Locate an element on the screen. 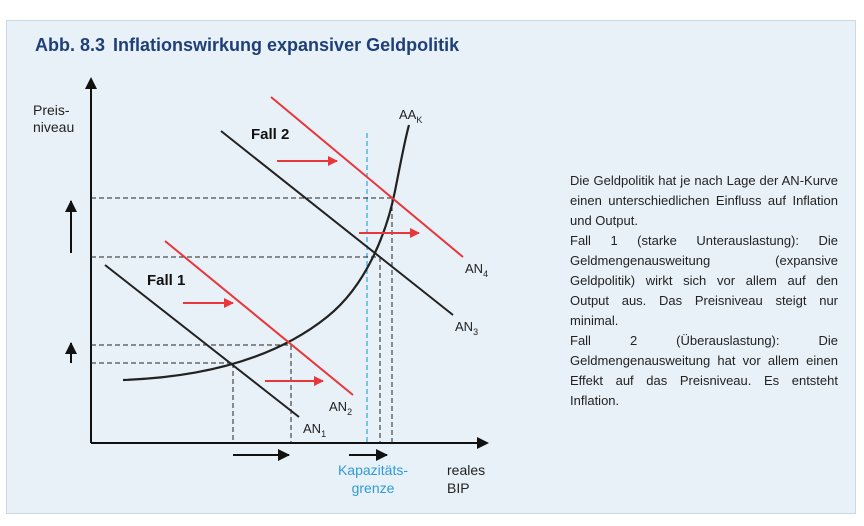 The image size is (864, 526). y-axis-label-line1: Preis- is located at coordinates (51, 110).